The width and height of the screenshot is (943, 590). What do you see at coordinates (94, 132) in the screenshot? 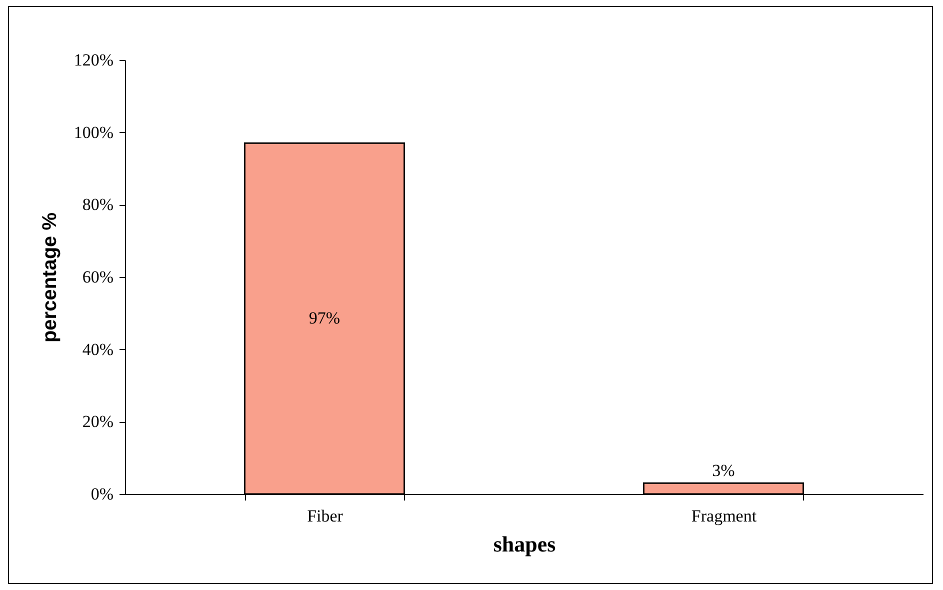
I see `y-tick-label: 100%` at bounding box center [94, 132].